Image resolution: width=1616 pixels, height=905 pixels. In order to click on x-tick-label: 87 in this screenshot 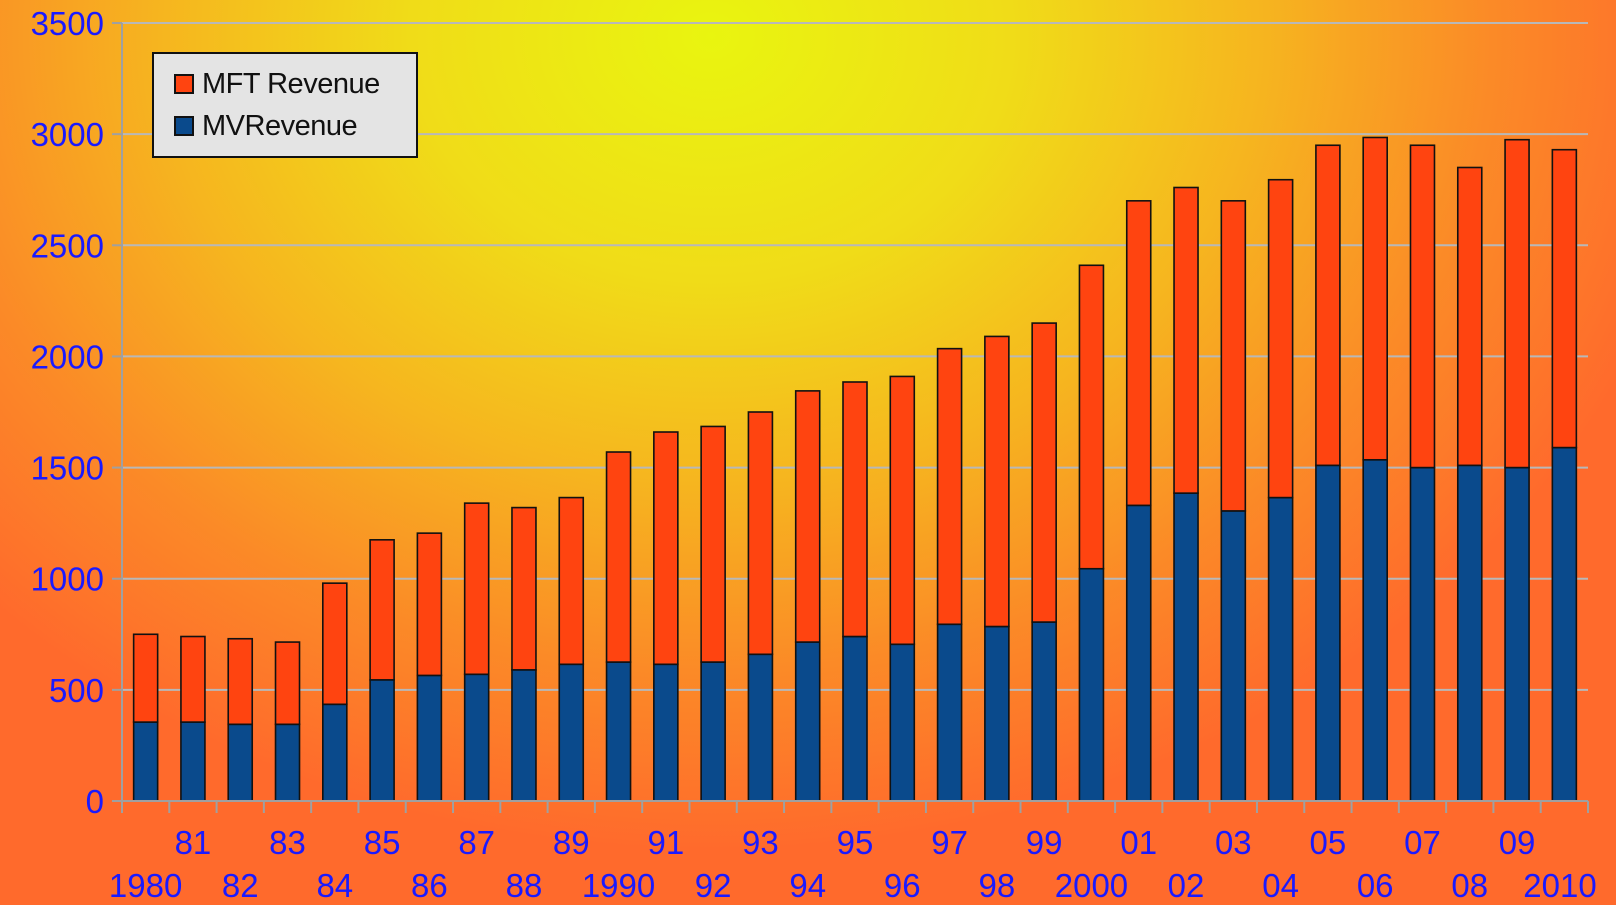, I will do `click(476, 842)`.